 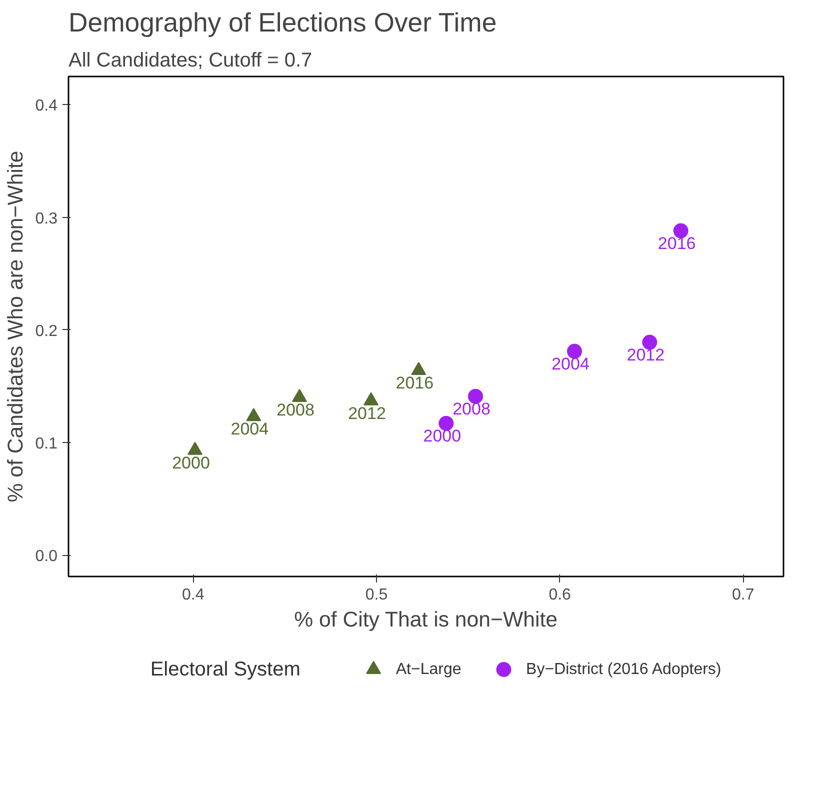 What do you see at coordinates (46, 557) in the screenshot?
I see `y-tick-label: 0.0` at bounding box center [46, 557].